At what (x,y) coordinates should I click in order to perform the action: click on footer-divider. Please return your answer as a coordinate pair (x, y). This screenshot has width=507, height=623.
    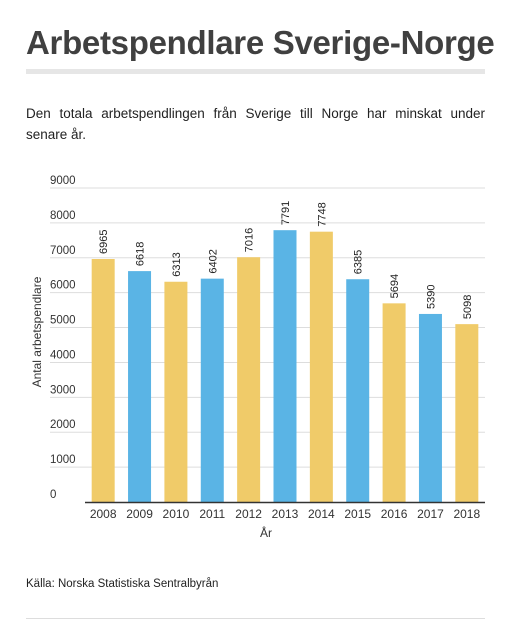
    Looking at the image, I should click on (255, 618).